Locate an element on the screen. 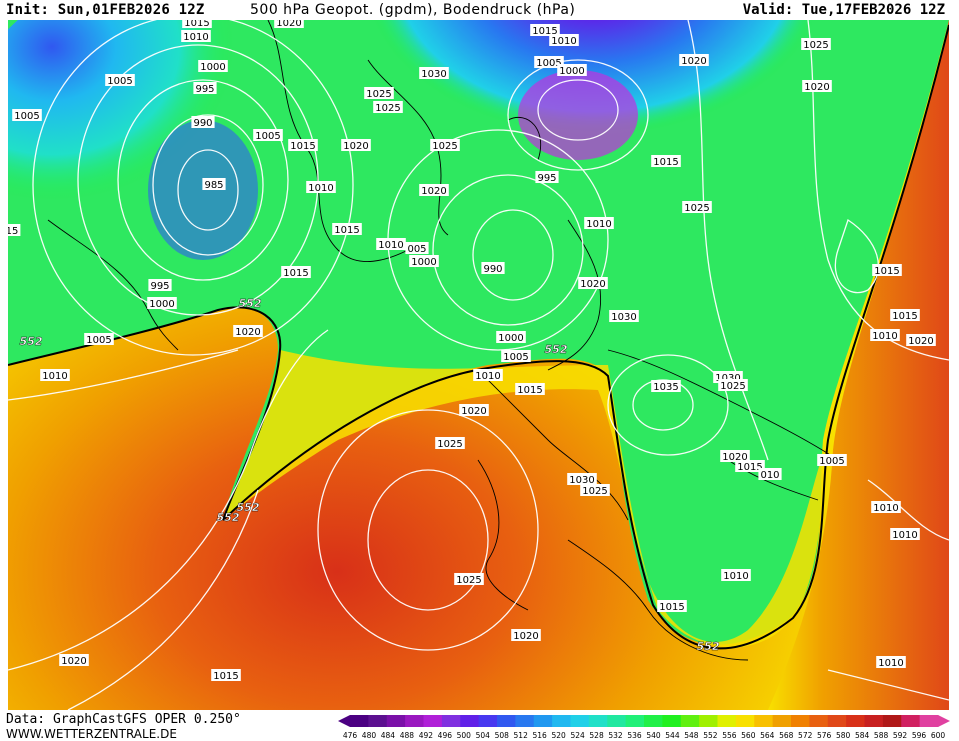 This screenshot has height=741, width=959. isobar-label: 990 is located at coordinates (203, 122).